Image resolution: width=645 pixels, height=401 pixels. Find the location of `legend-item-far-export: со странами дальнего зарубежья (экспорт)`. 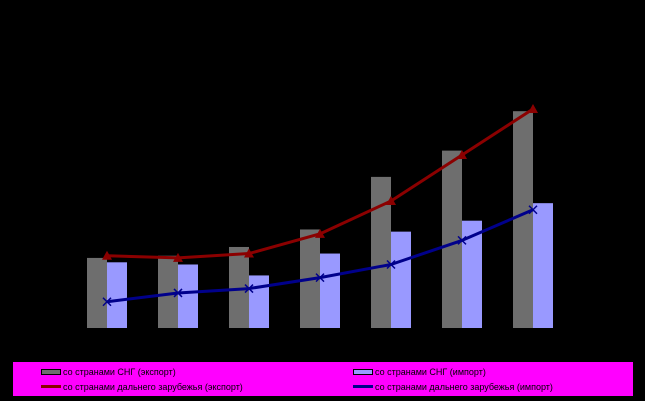

legend-item-far-export: со странами дальнего зарубежья (экспорт) is located at coordinates (142, 386).